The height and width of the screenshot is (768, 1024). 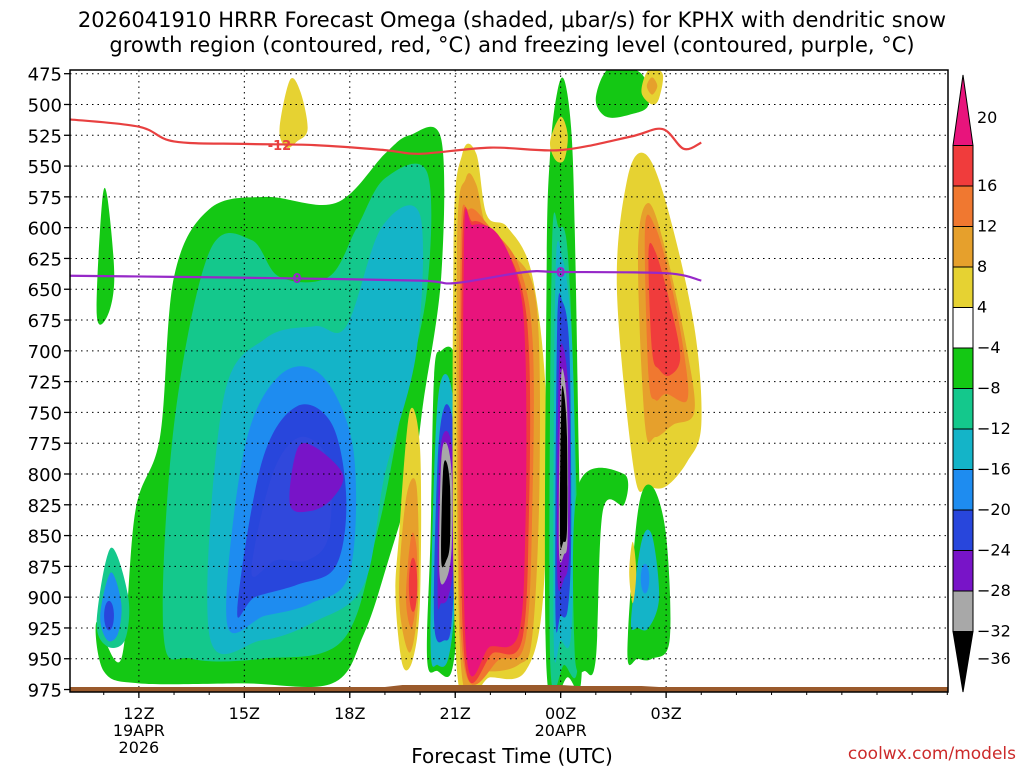 What do you see at coordinates (45, 444) in the screenshot?
I see `y-tick-label-775: 775` at bounding box center [45, 444].